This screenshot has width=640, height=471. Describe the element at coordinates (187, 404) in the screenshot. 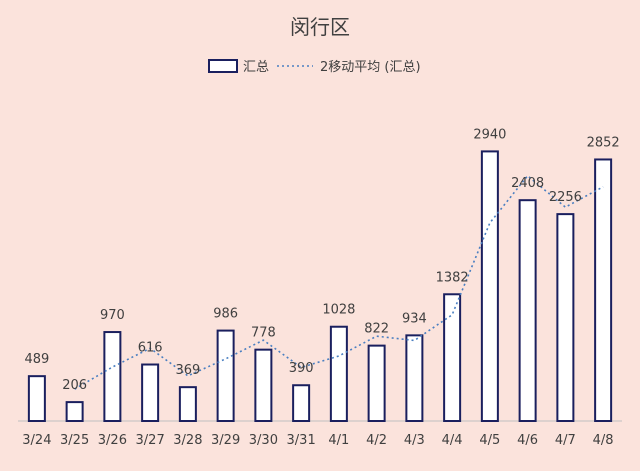

I see `bar-3/28` at that location.